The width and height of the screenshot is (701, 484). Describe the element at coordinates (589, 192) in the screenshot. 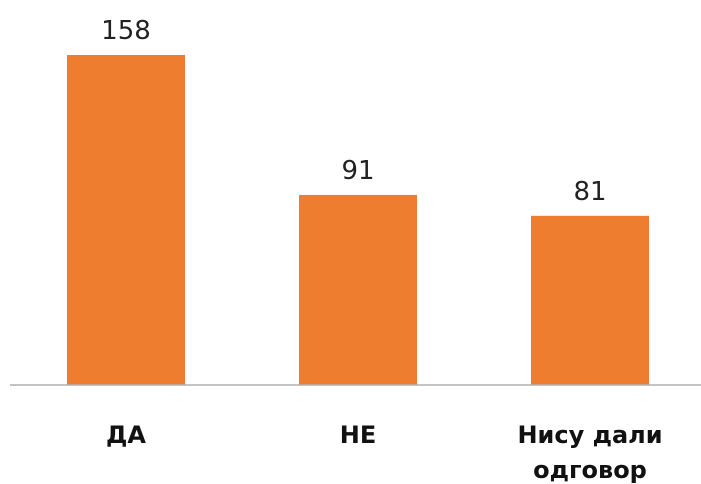

I see `value-label: 81` at that location.